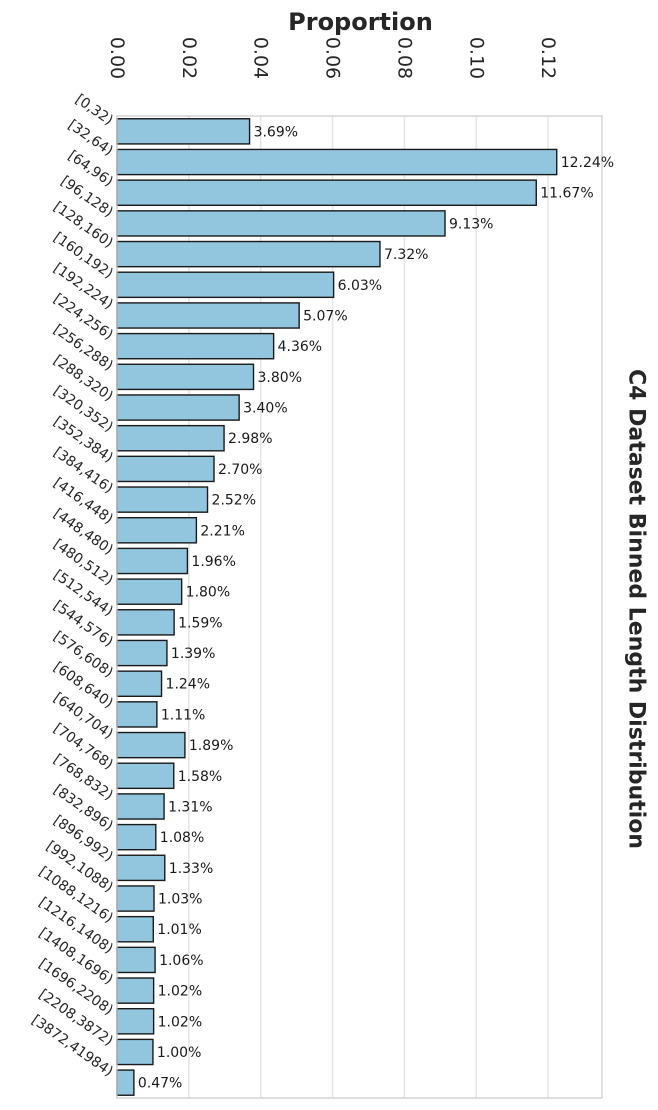 The height and width of the screenshot is (1110, 658). I want to click on data-label: 12.24%, so click(587, 163).